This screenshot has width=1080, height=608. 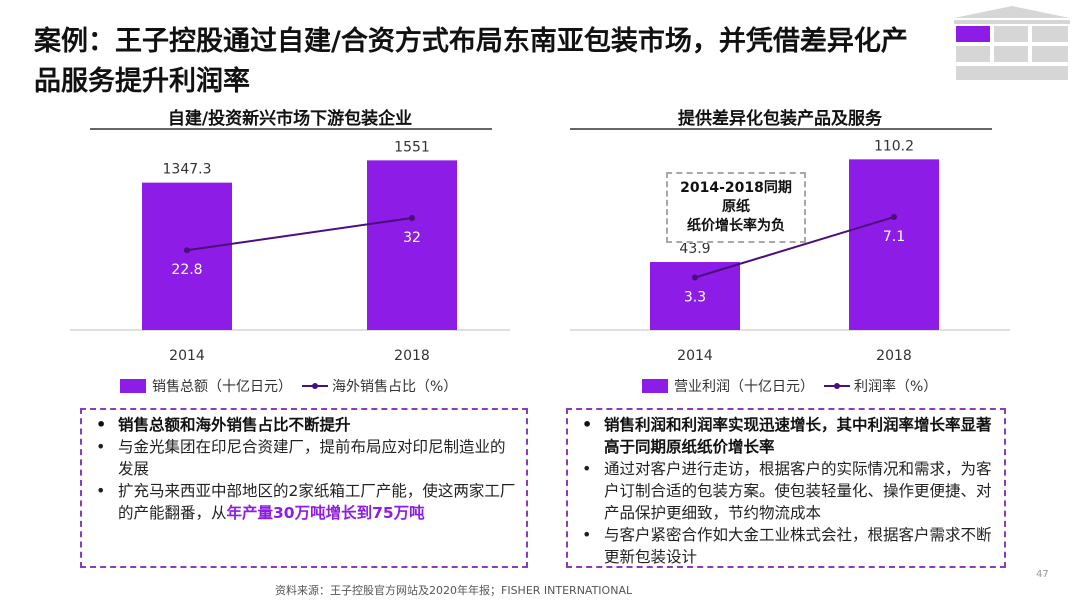 I want to click on line-value-label-2018: 32, so click(x=412, y=238).